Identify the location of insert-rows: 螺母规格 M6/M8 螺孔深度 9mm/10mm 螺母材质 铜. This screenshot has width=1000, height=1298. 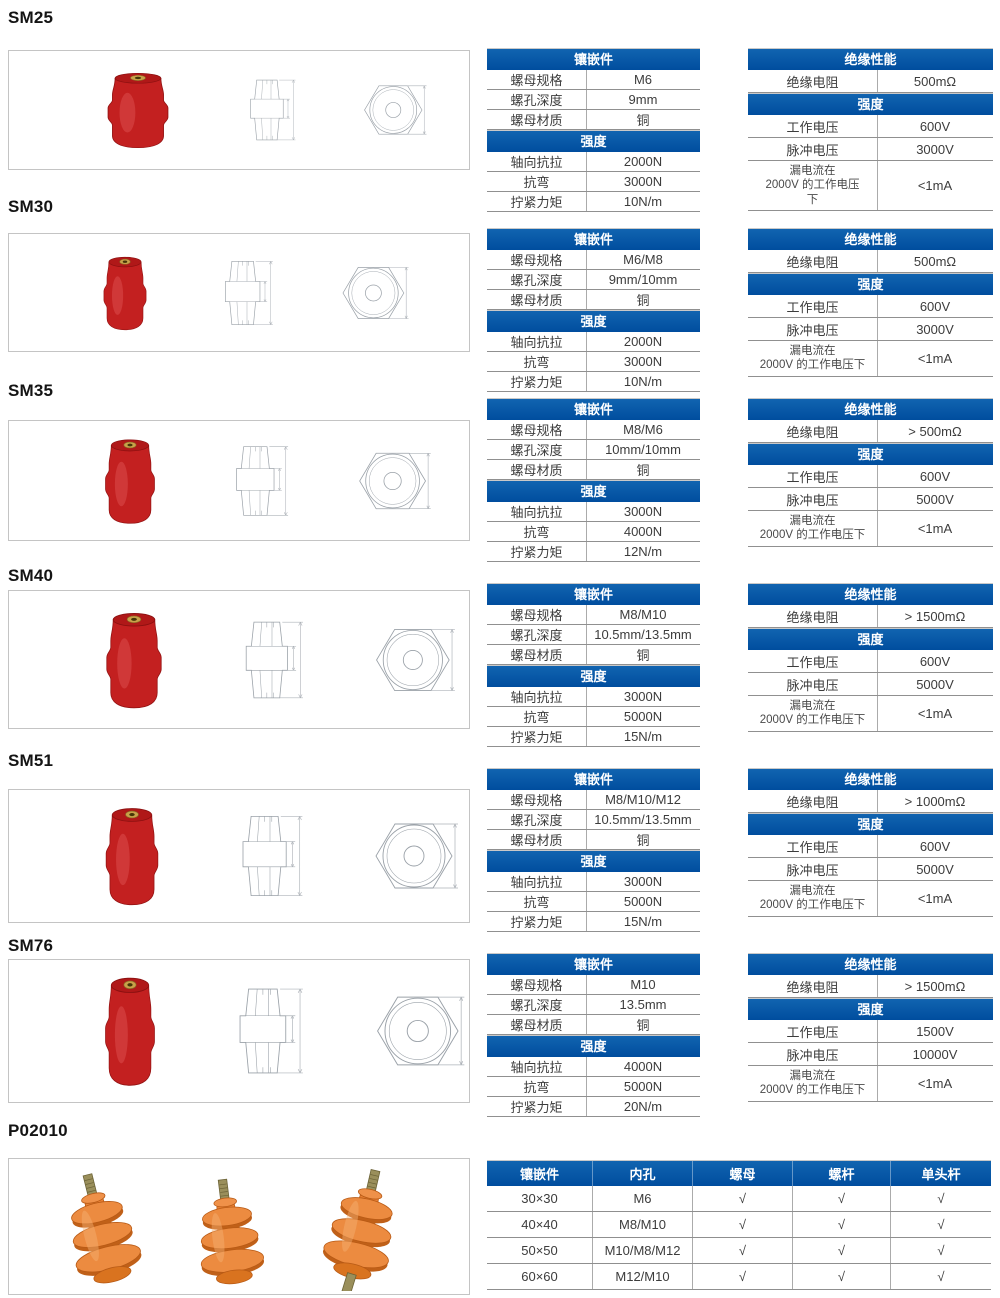
(593, 280).